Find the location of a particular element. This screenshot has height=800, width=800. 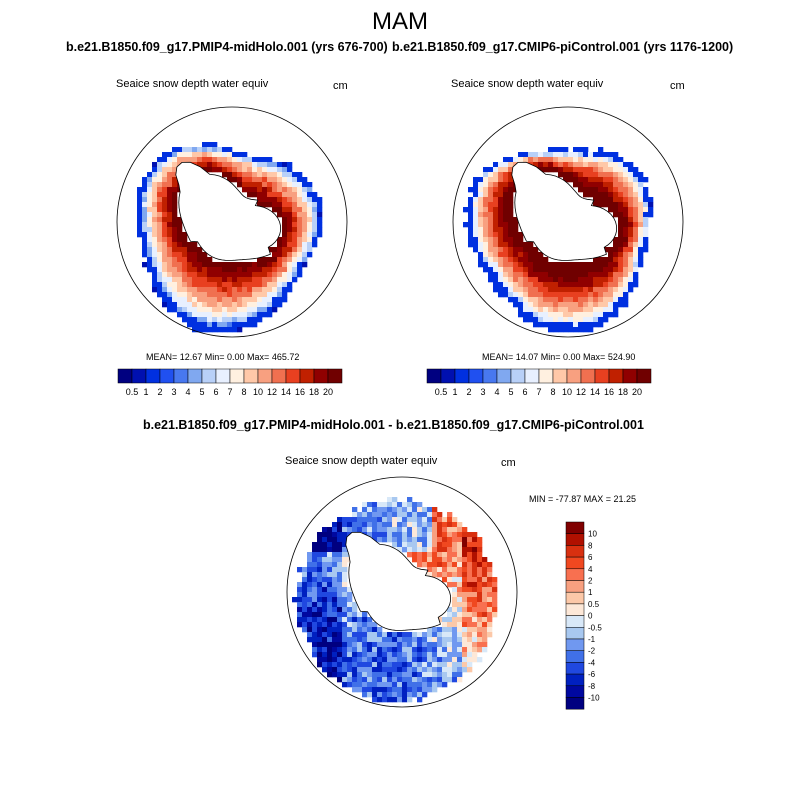

colorbar-tick-label: 5 is located at coordinates (201, 392).